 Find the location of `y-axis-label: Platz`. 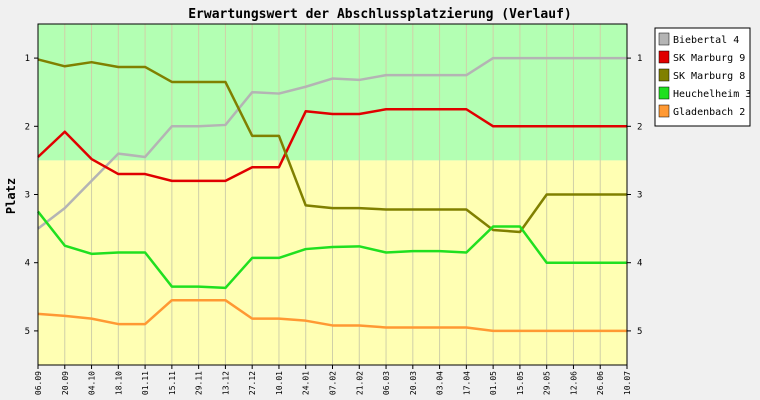

y-axis-label: Platz is located at coordinates (11, 196).